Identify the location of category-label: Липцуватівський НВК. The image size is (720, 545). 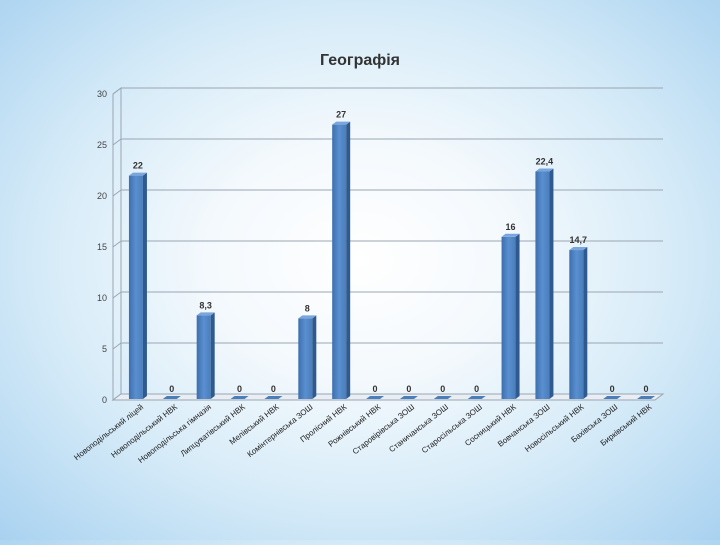
(213, 430).